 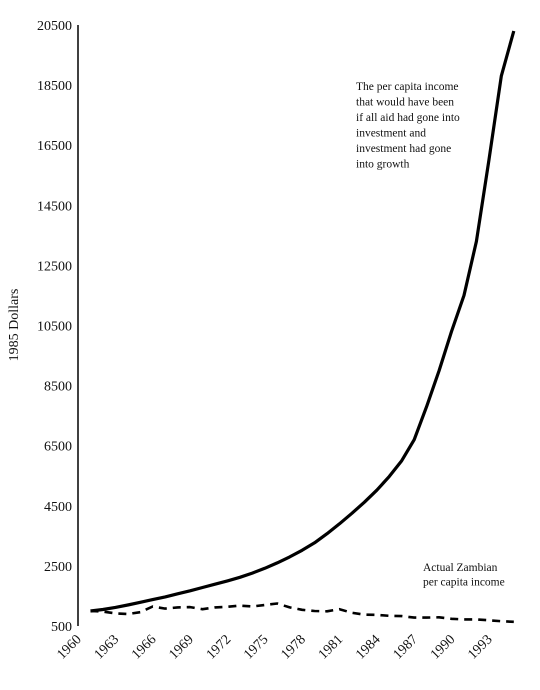 I want to click on y-axis-label: 1985 Dollars, so click(x=14, y=325).